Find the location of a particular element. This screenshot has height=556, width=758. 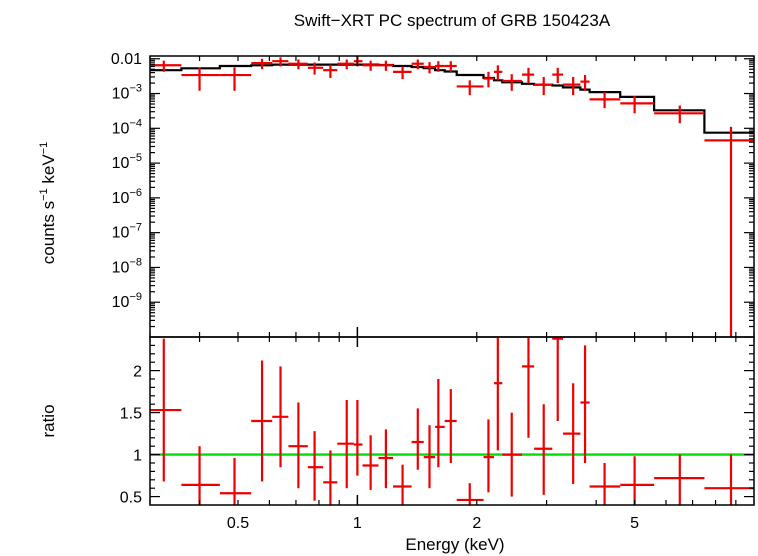

spectrum-y-tick-label: 10⁻⁷ is located at coordinates (127, 232).